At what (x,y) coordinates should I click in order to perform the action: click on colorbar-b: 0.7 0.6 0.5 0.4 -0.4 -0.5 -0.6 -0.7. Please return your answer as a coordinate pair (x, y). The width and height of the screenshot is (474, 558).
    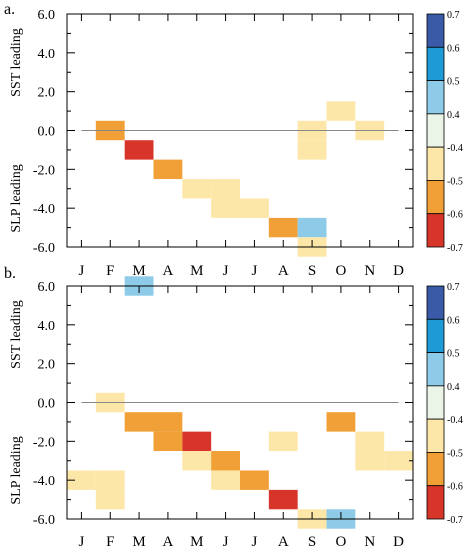
    Looking at the image, I should click on (444, 404).